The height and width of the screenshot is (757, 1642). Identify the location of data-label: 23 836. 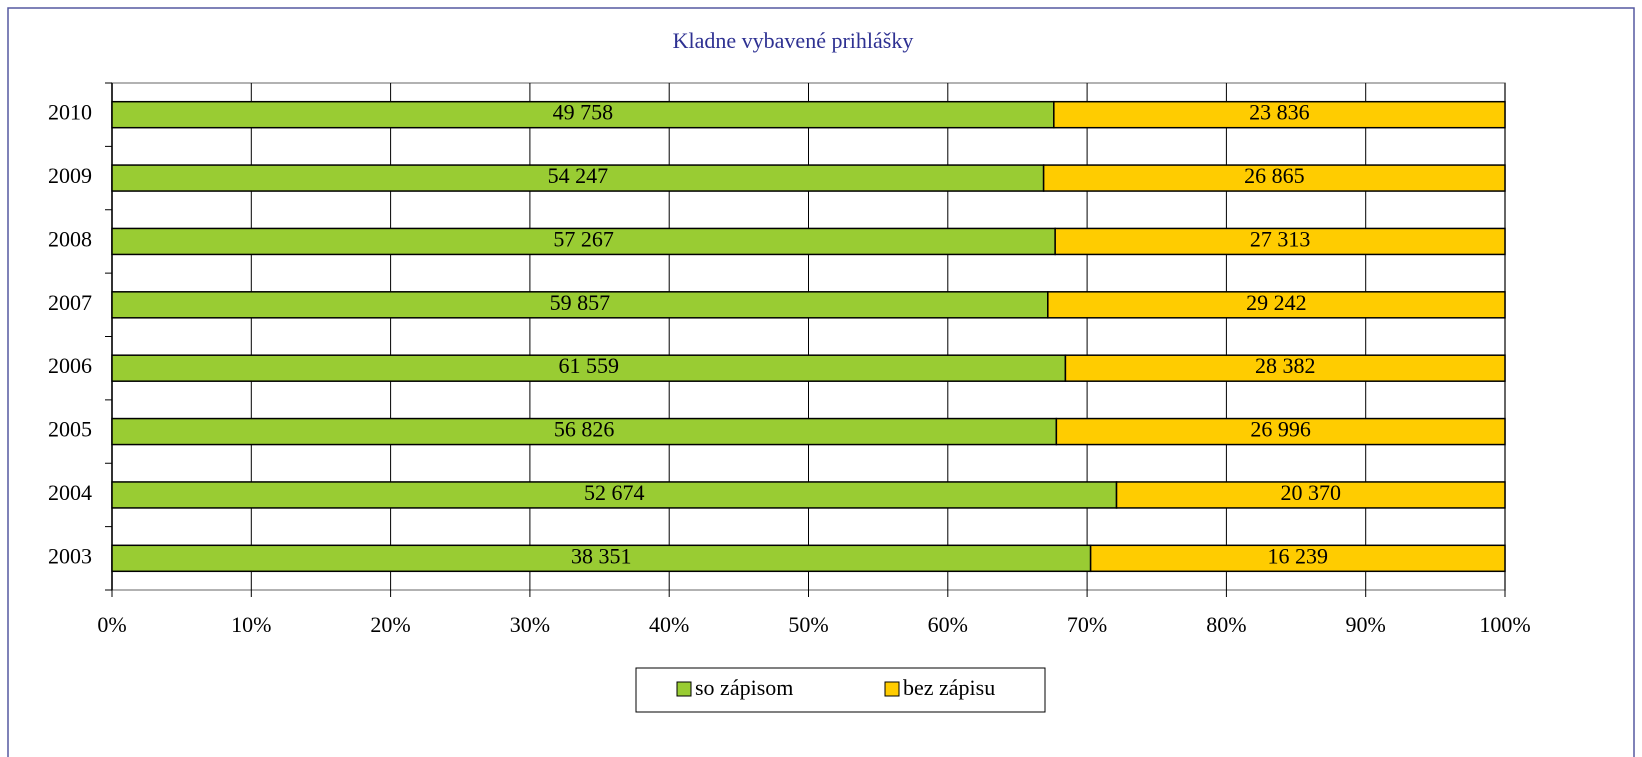
(1279, 112).